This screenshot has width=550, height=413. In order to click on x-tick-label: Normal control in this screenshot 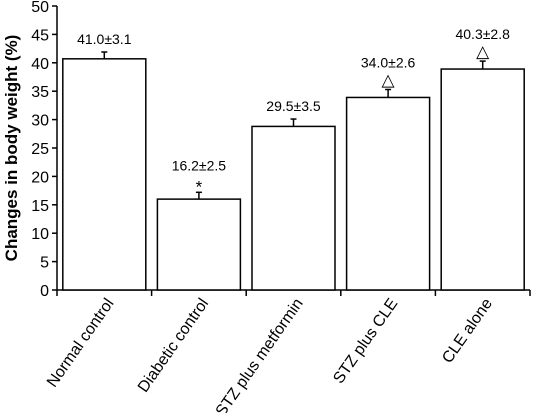, I will do `click(81, 343)`.